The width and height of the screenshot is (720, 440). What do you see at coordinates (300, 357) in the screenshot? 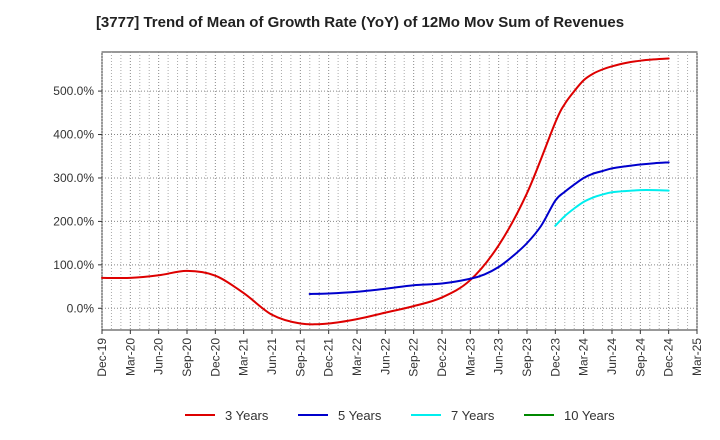
I see `x-tick-label: Sep-21` at bounding box center [300, 357].